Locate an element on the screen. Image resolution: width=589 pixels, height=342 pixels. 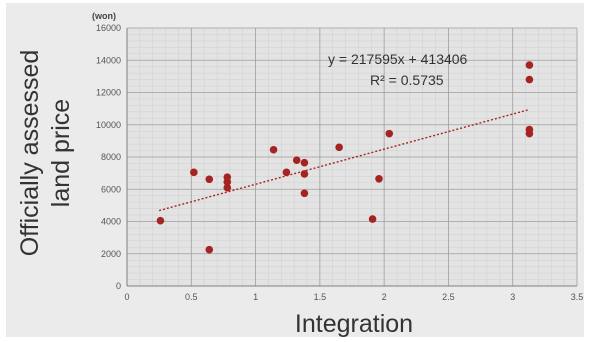
x-axis-title: Integration is located at coordinates (354, 323).